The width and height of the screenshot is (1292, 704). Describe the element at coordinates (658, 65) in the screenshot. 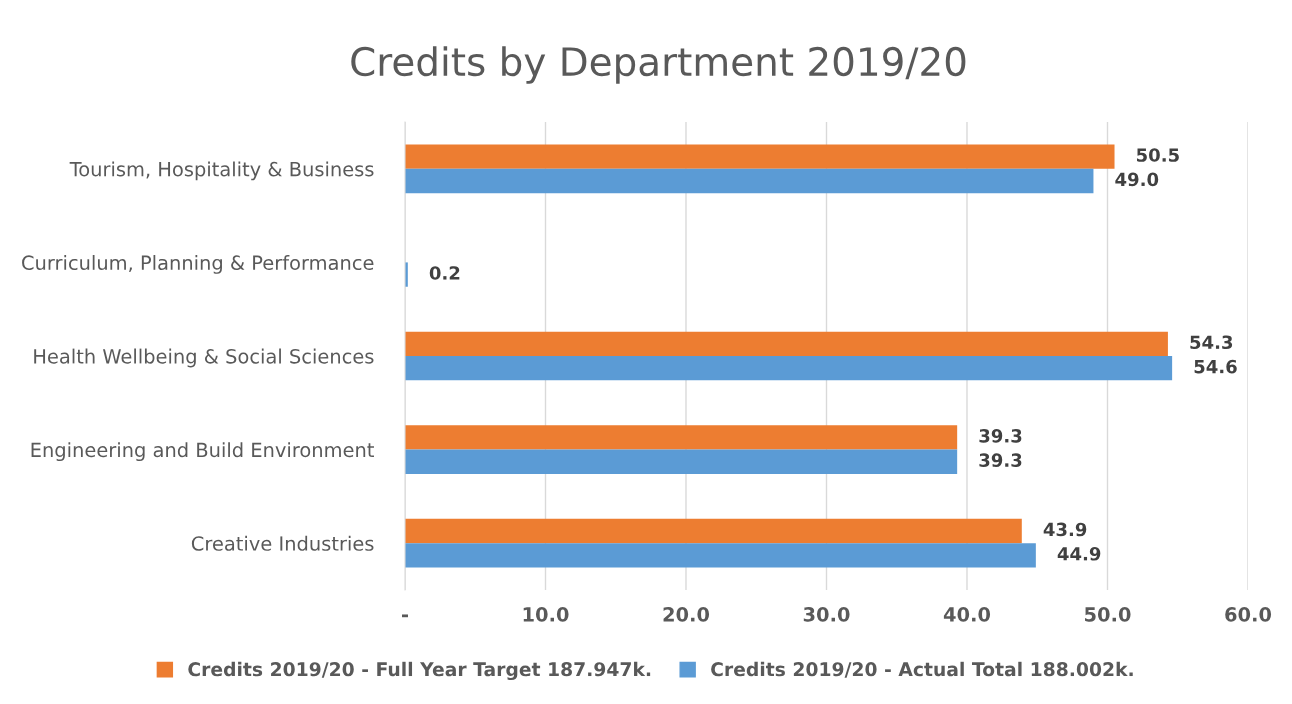

I see `chart-title: Credits by Department 2019/20` at that location.